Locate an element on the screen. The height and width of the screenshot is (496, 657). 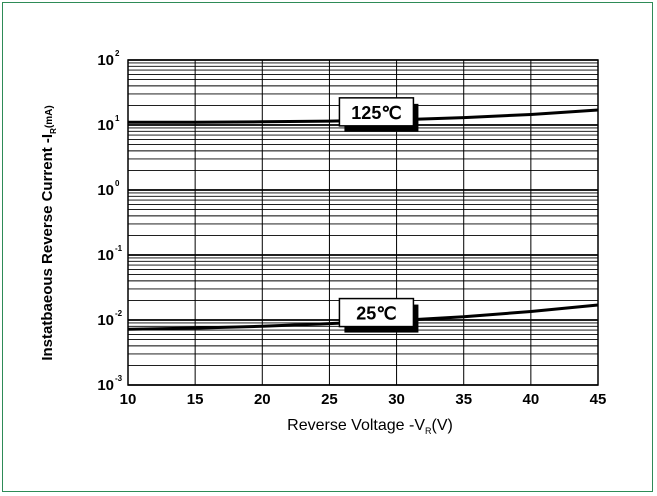
y-tick-exponent: 2 is located at coordinates (117, 53).